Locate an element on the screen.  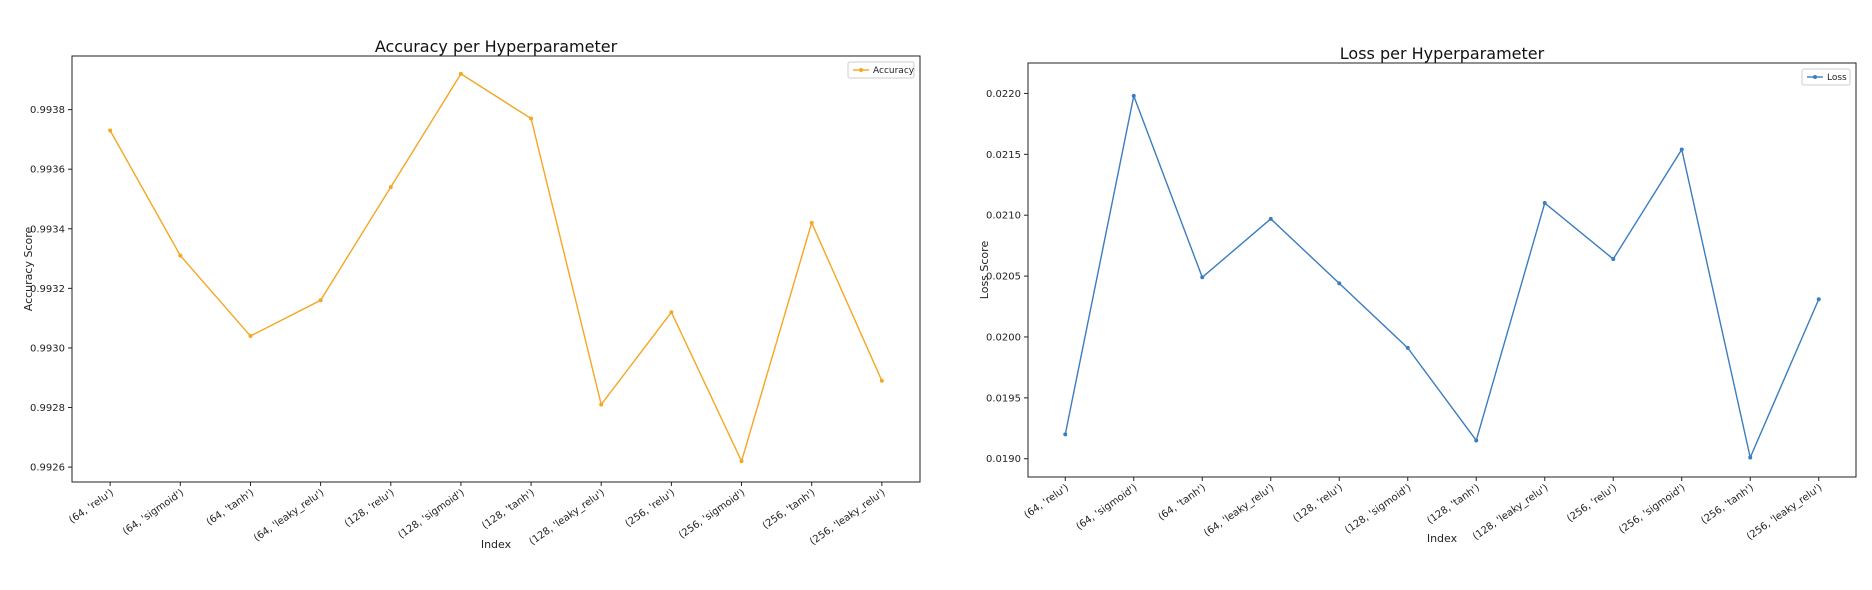
accuracy-x-tick-label: (64, 'relu') is located at coordinates (91, 506).